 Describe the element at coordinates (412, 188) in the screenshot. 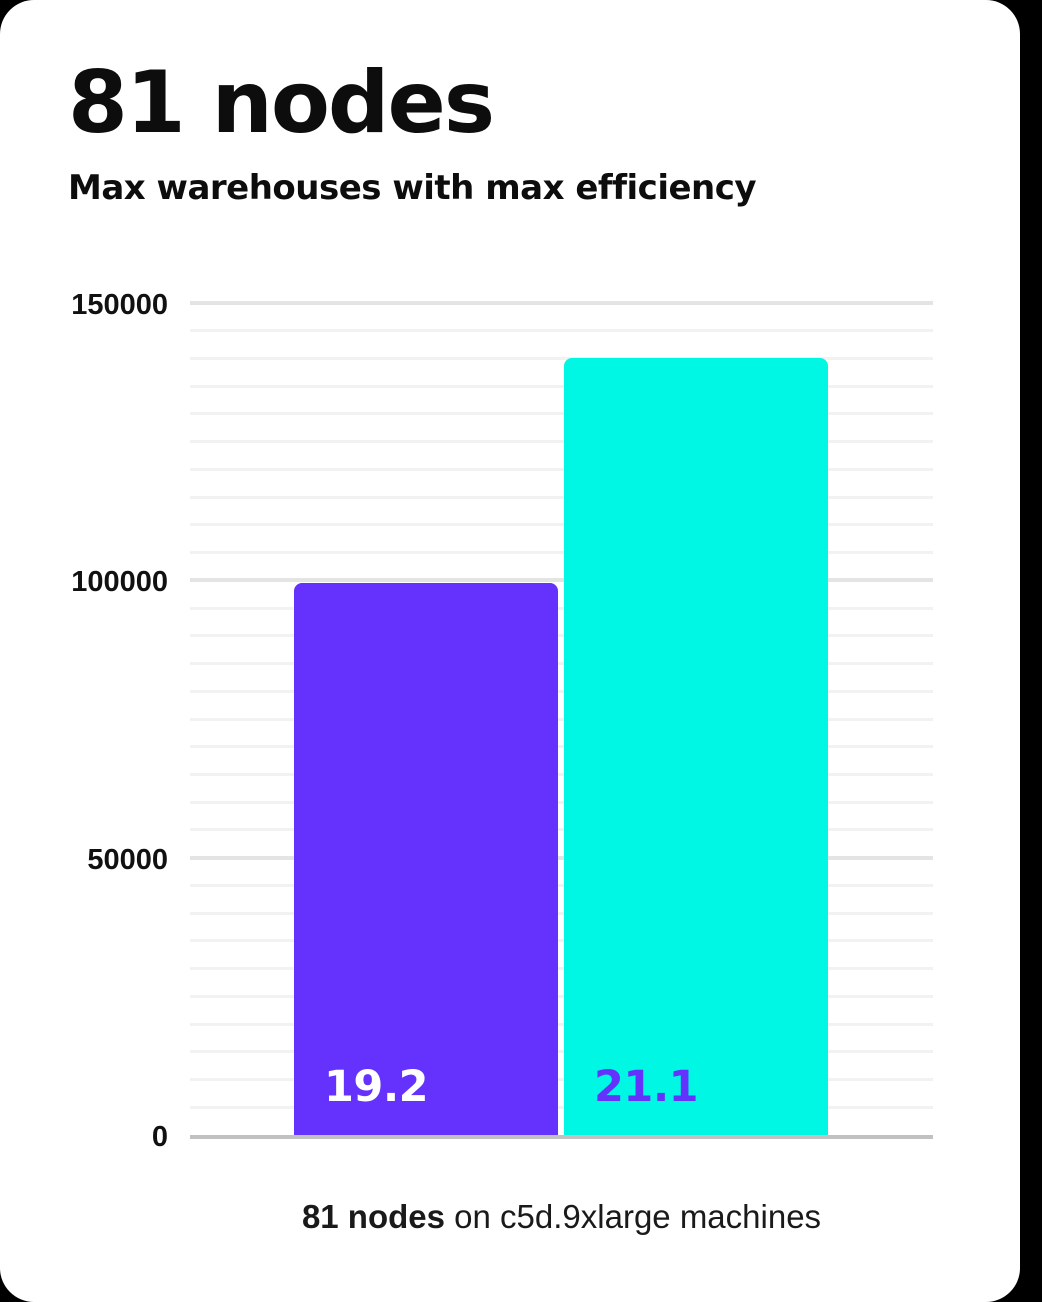

I see `page-subtitle: Max warehouses with max efficiency` at that location.